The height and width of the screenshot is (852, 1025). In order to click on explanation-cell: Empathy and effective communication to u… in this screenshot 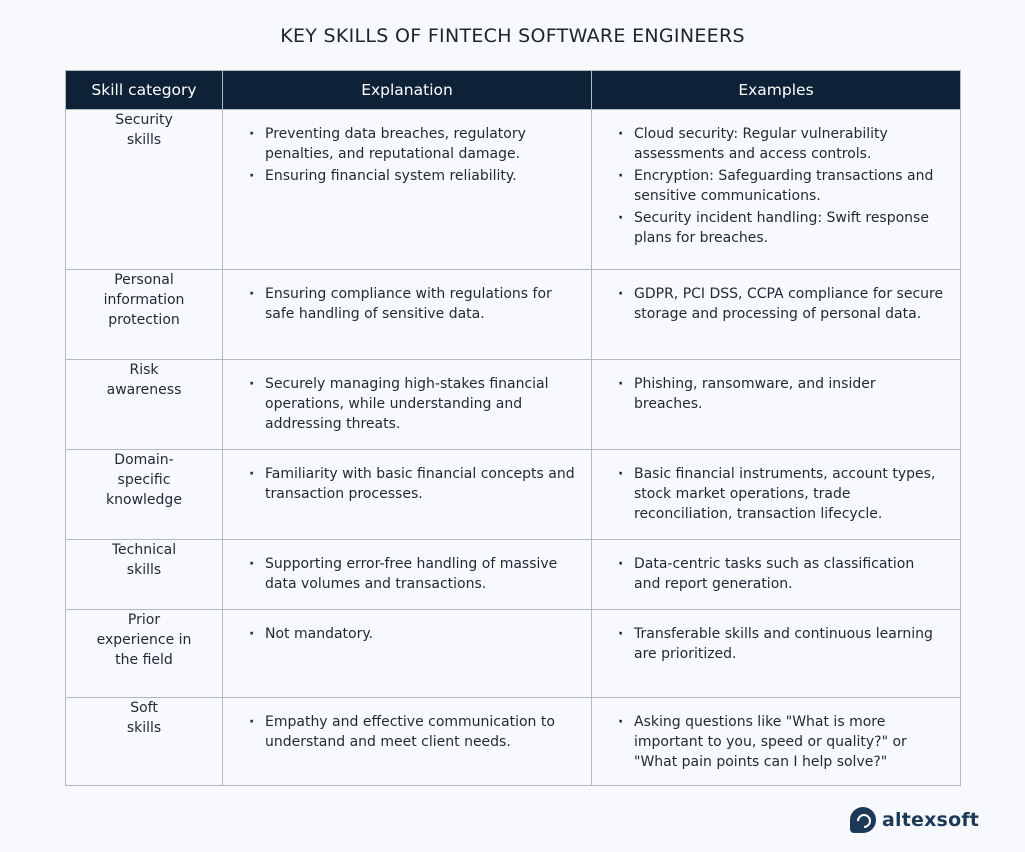, I will do `click(407, 741)`.